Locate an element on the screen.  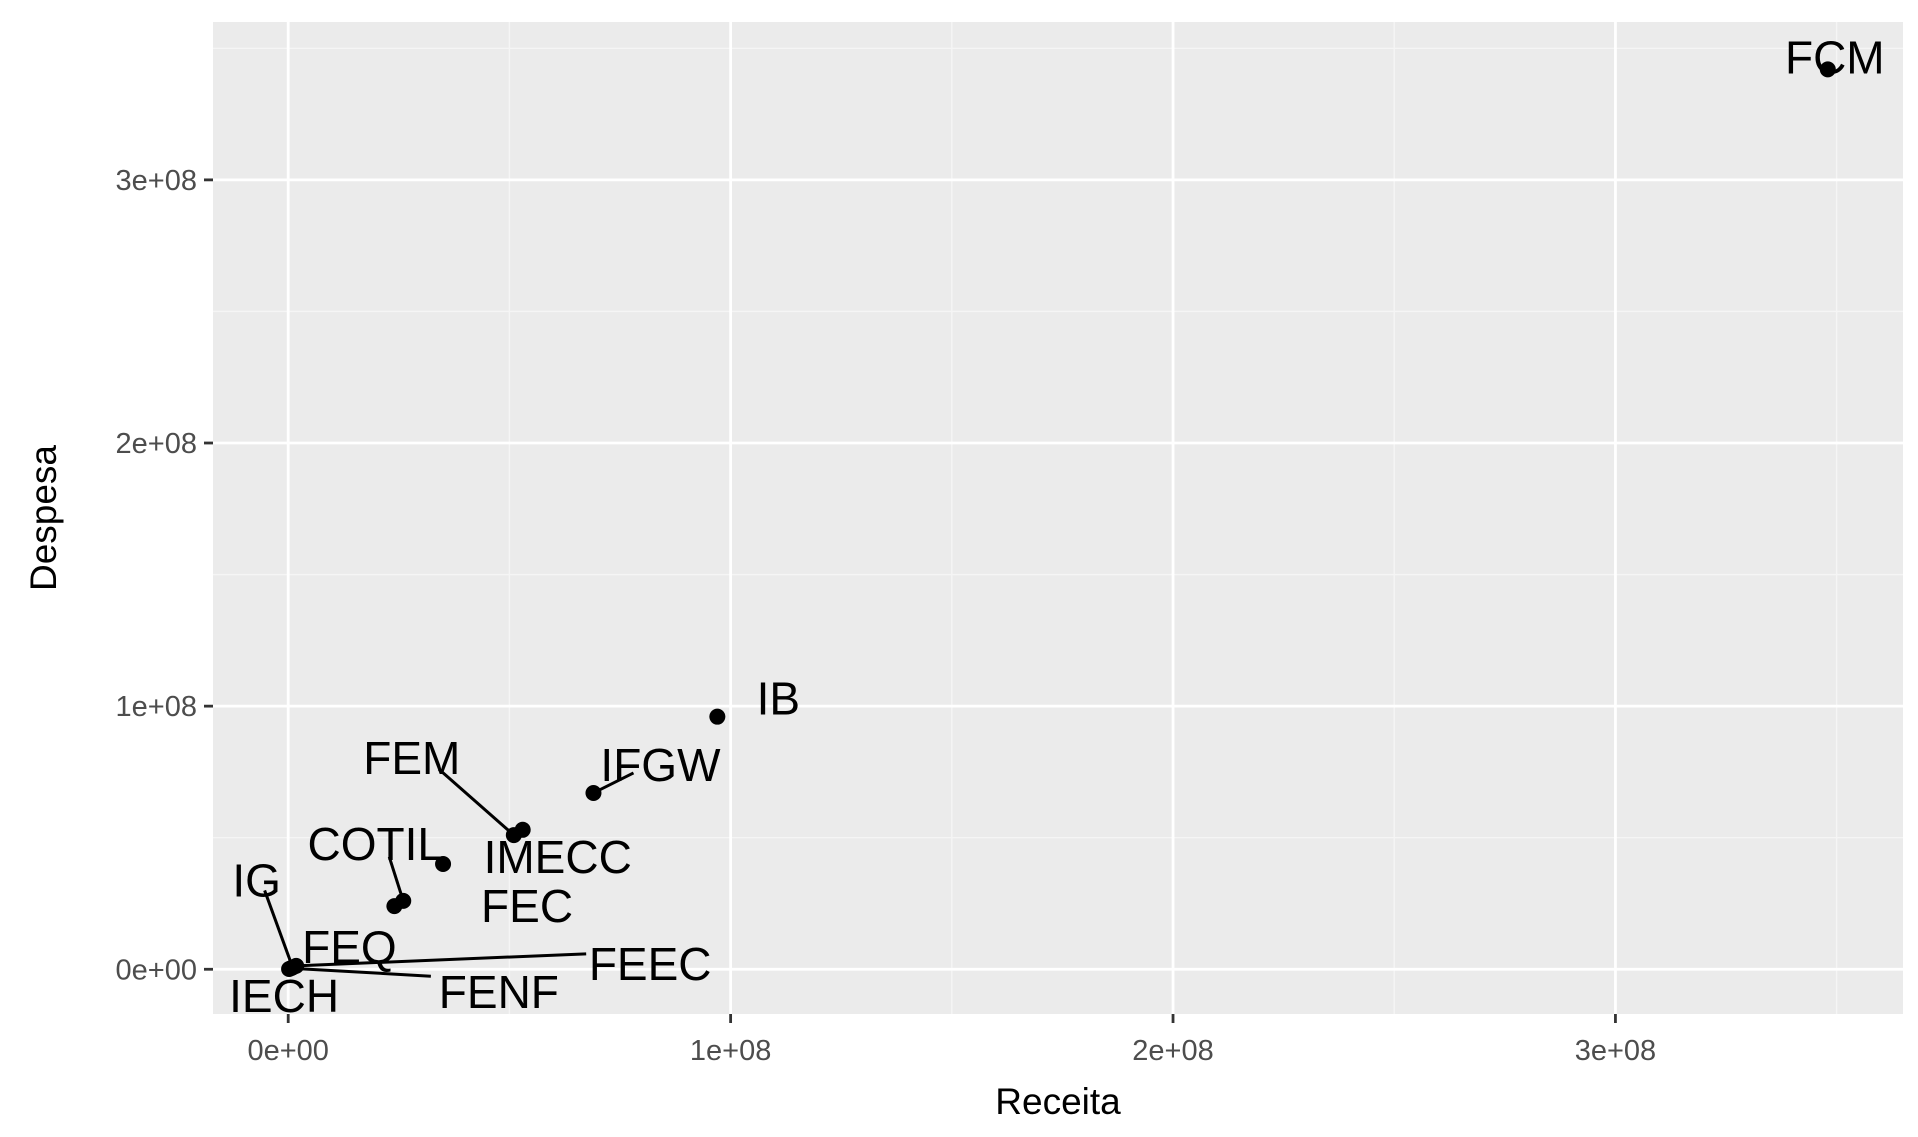
point-label-ifgw: IFGW is located at coordinates (660, 765).